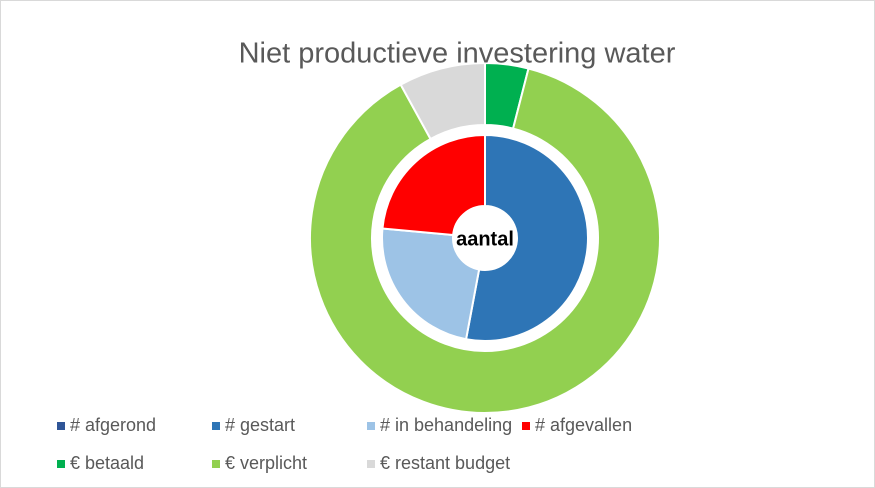 This screenshot has width=875, height=488. Describe the element at coordinates (445, 463) in the screenshot. I see `legend-label: € restant budget` at that location.